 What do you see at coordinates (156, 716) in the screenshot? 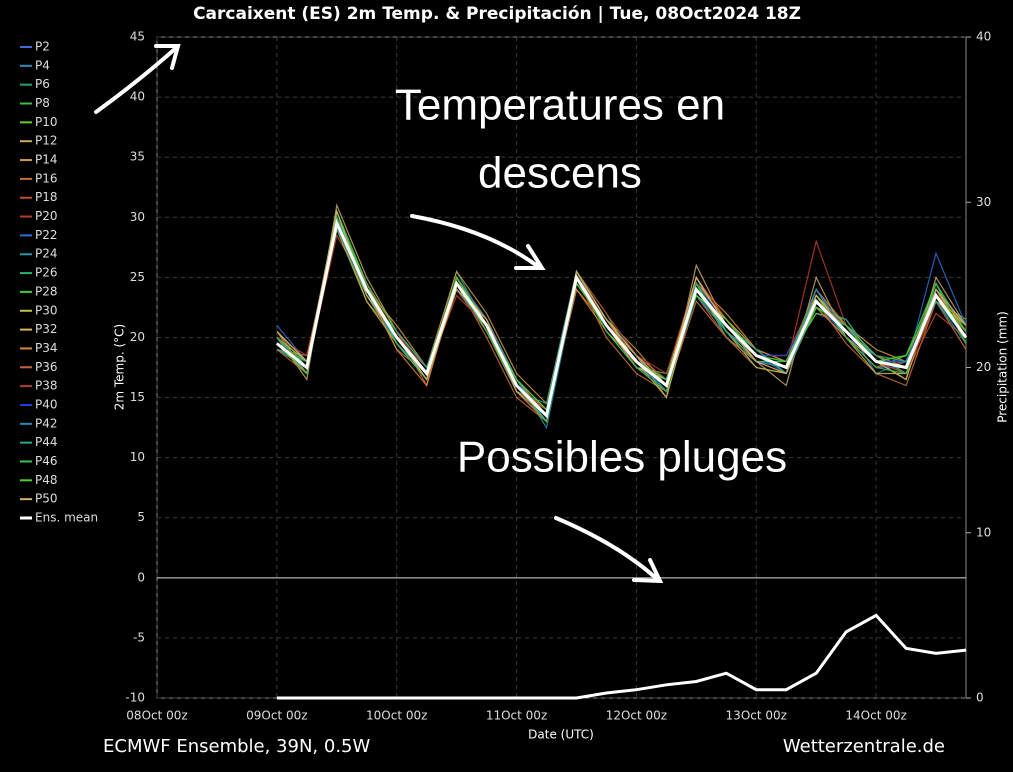
I see `x-tick-label: 08Oct 00z` at bounding box center [156, 716].